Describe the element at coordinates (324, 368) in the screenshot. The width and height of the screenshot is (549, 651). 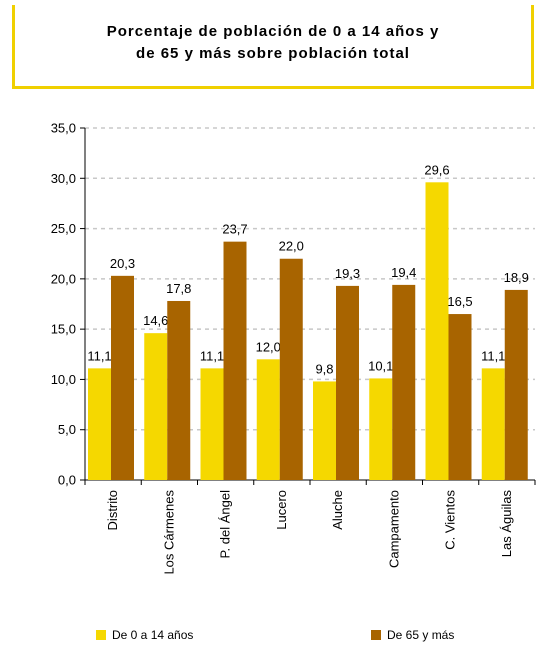
I see `data-label: 9,8` at that location.